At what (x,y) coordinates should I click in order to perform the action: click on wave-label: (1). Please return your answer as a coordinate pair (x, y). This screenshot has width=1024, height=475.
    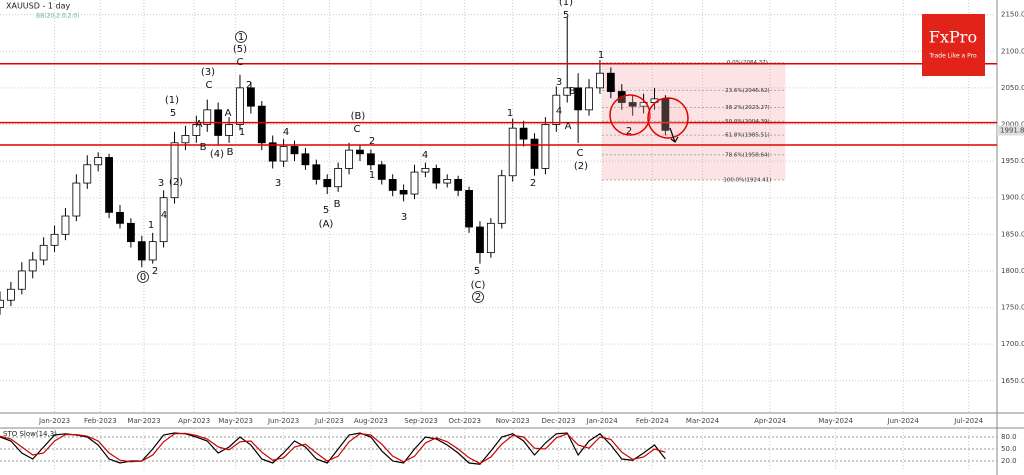
    Looking at the image, I should click on (566, 4).